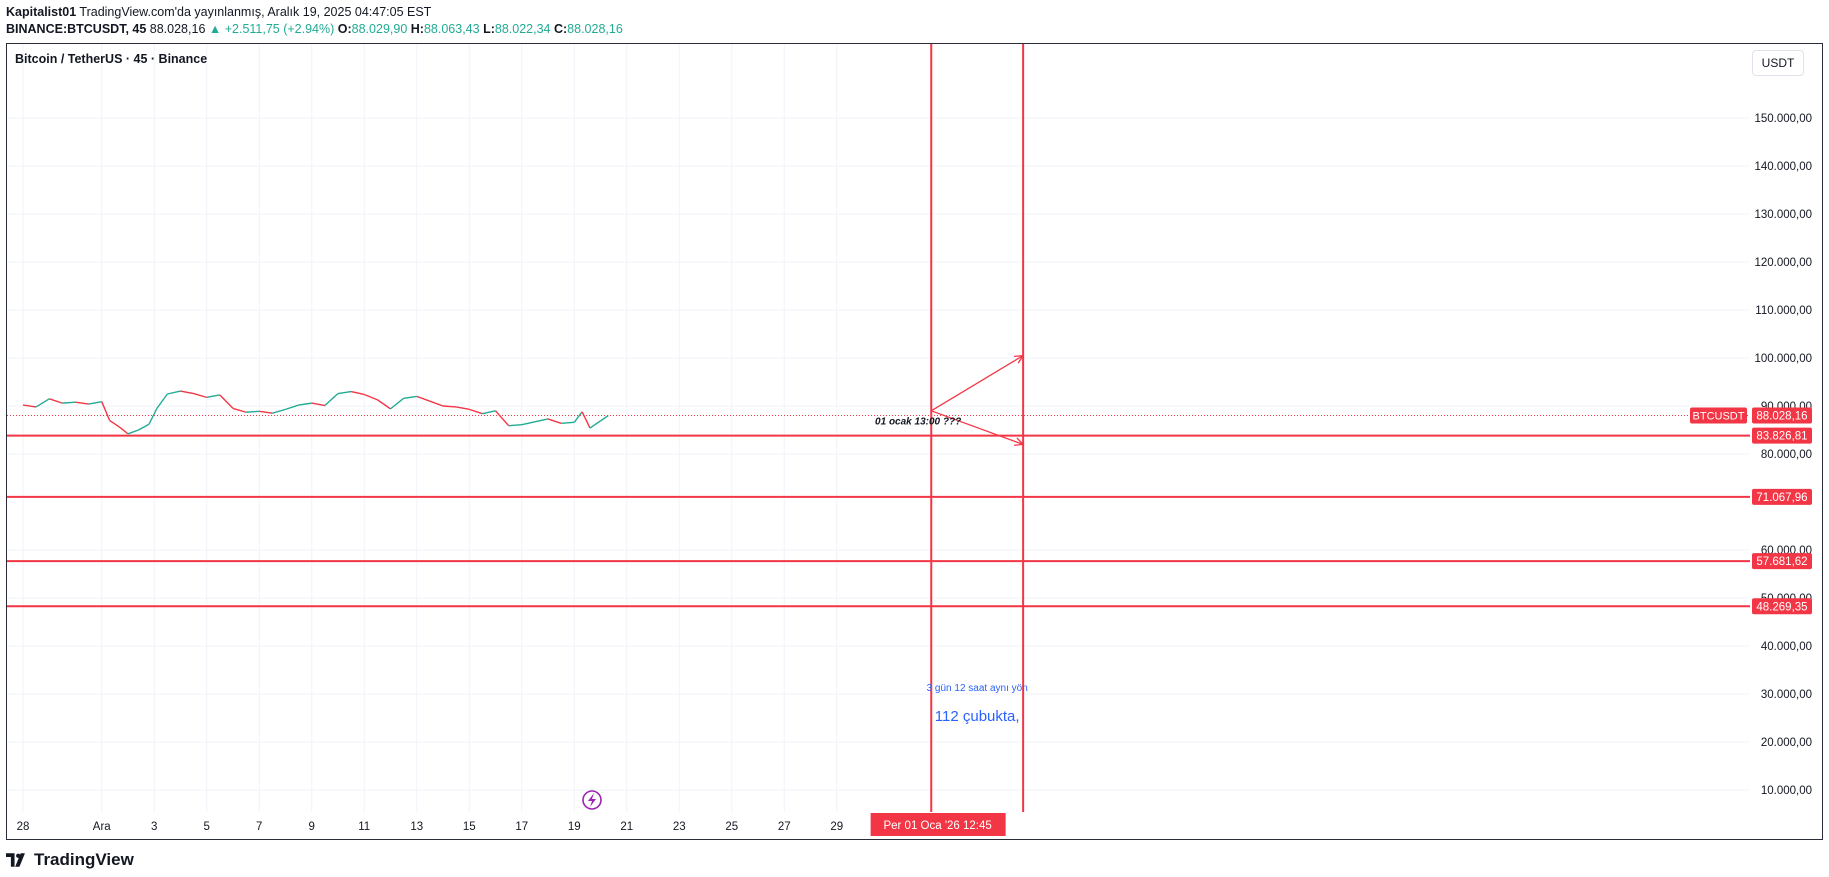 The width and height of the screenshot is (1829, 877). I want to click on price-tick-label: 120.000,00, so click(1783, 263).